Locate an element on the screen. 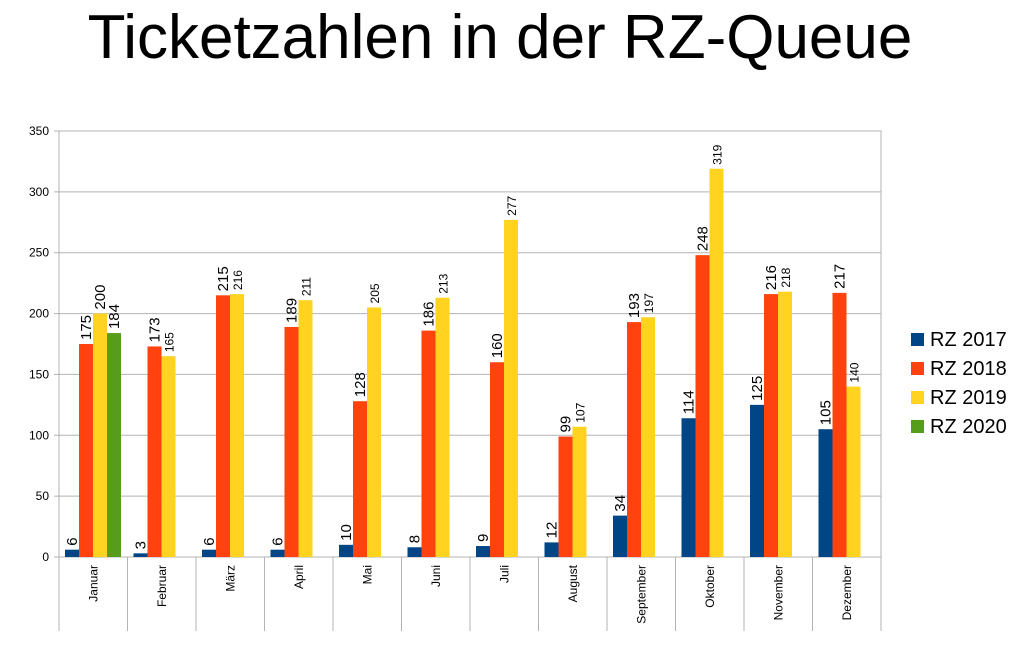 This screenshot has width=1036, height=649. x-tick-label: Januar is located at coordinates (93, 583).